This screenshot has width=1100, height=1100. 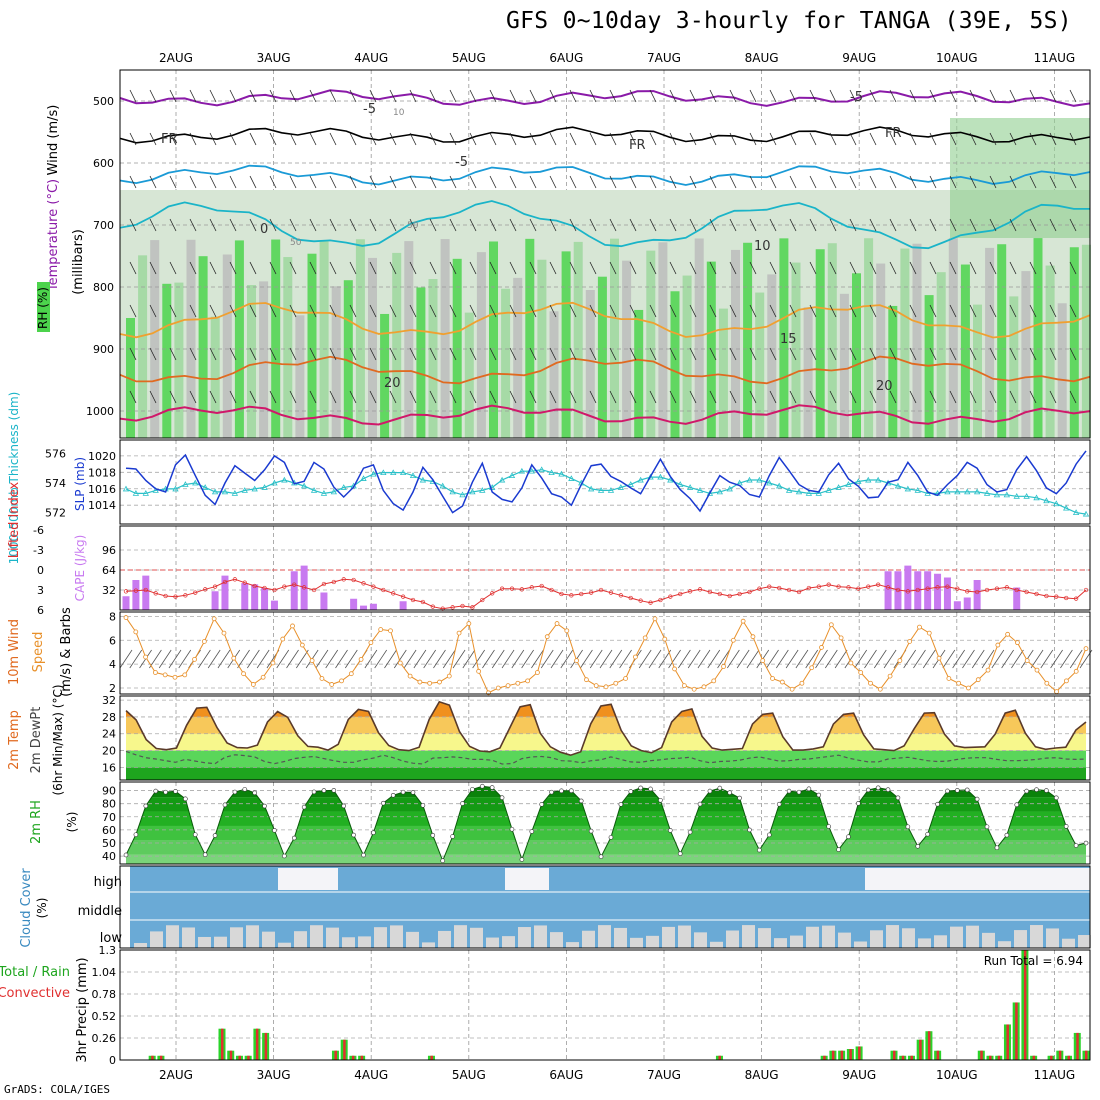 What do you see at coordinates (109, 570) in the screenshot?
I see `cape-tick-label: 64` at bounding box center [109, 570].